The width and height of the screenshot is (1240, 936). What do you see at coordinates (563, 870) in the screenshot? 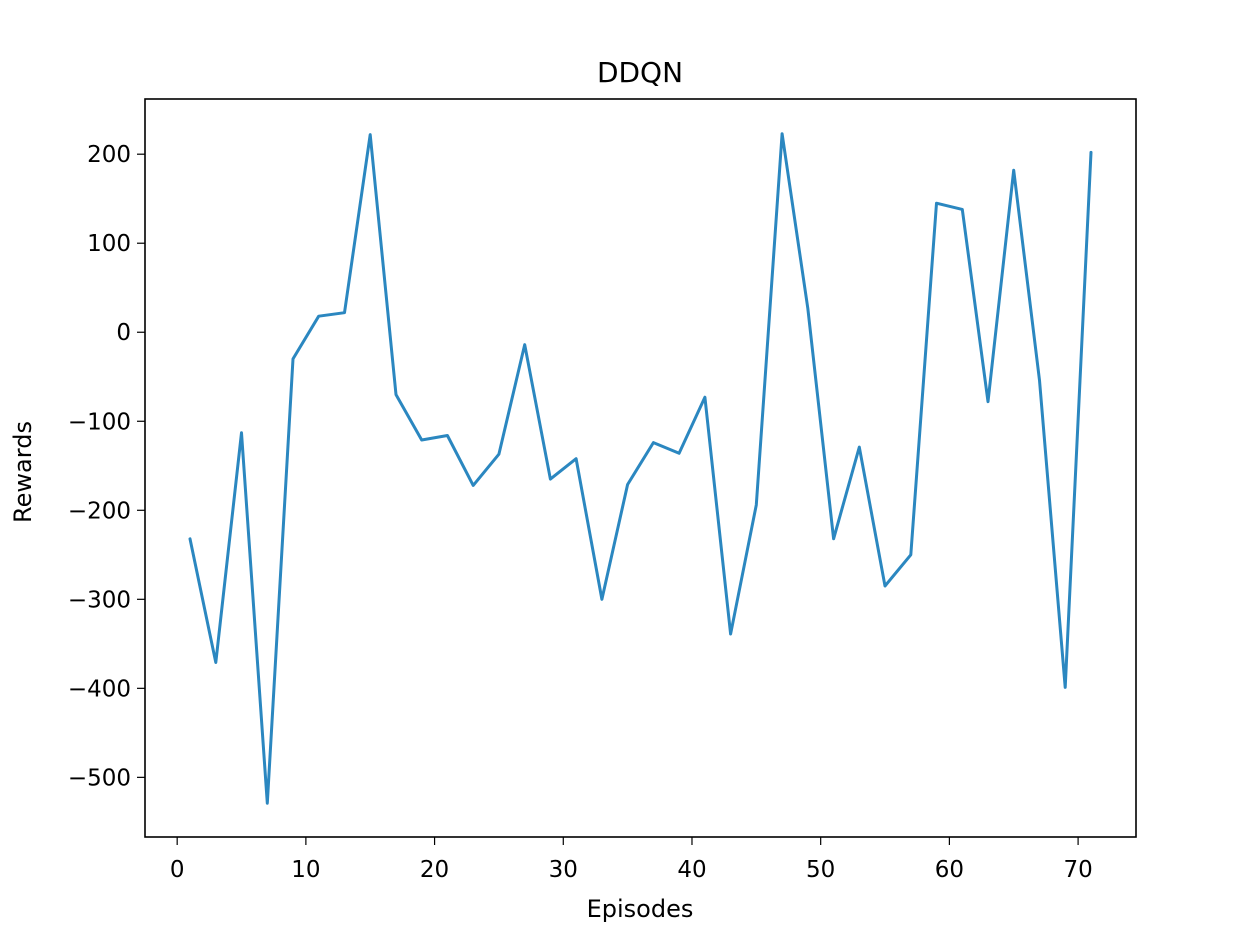
I see `x-tick-label: 30` at bounding box center [563, 870].